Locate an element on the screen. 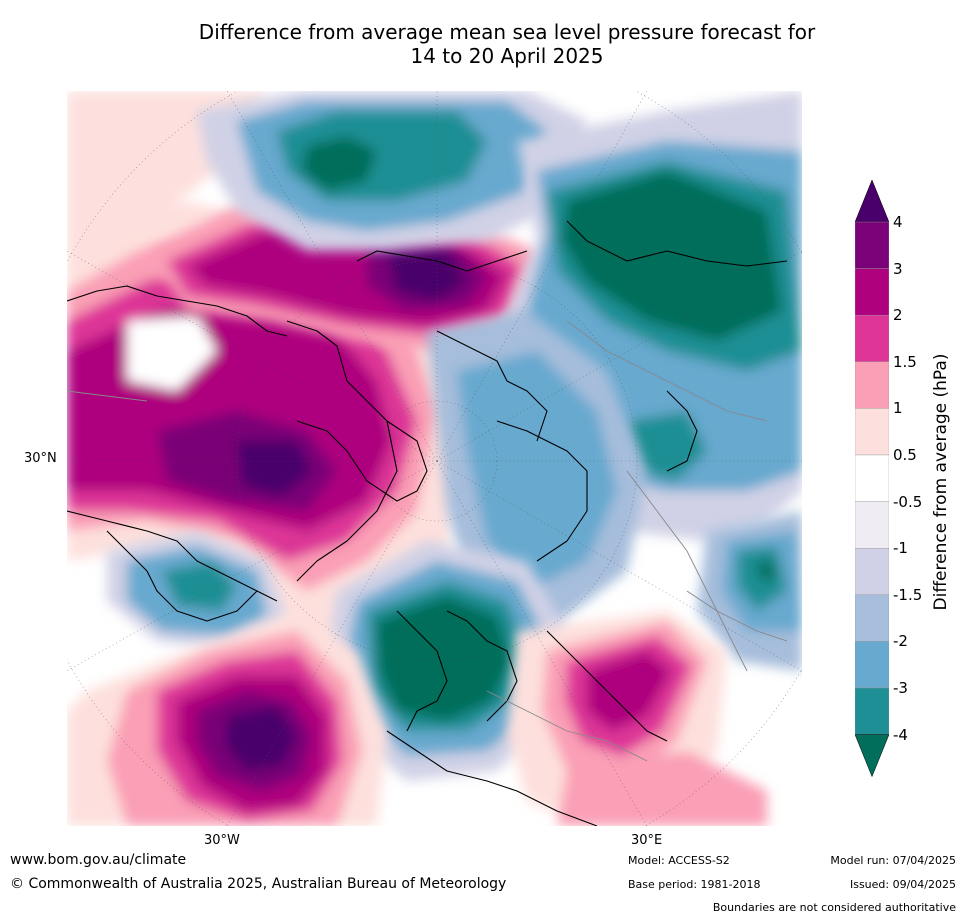 The image size is (965, 919). colorbar is located at coordinates (872, 479).